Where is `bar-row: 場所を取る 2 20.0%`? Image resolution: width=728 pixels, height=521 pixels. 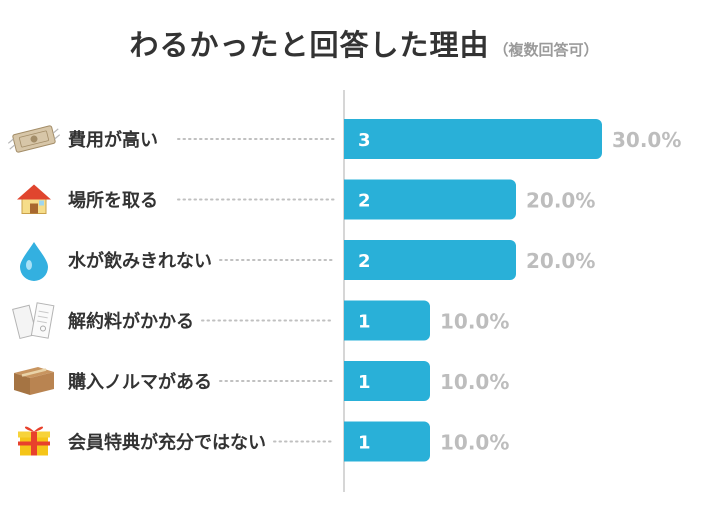 bar-row: 場所を取る 2 20.0% is located at coordinates (306, 199).